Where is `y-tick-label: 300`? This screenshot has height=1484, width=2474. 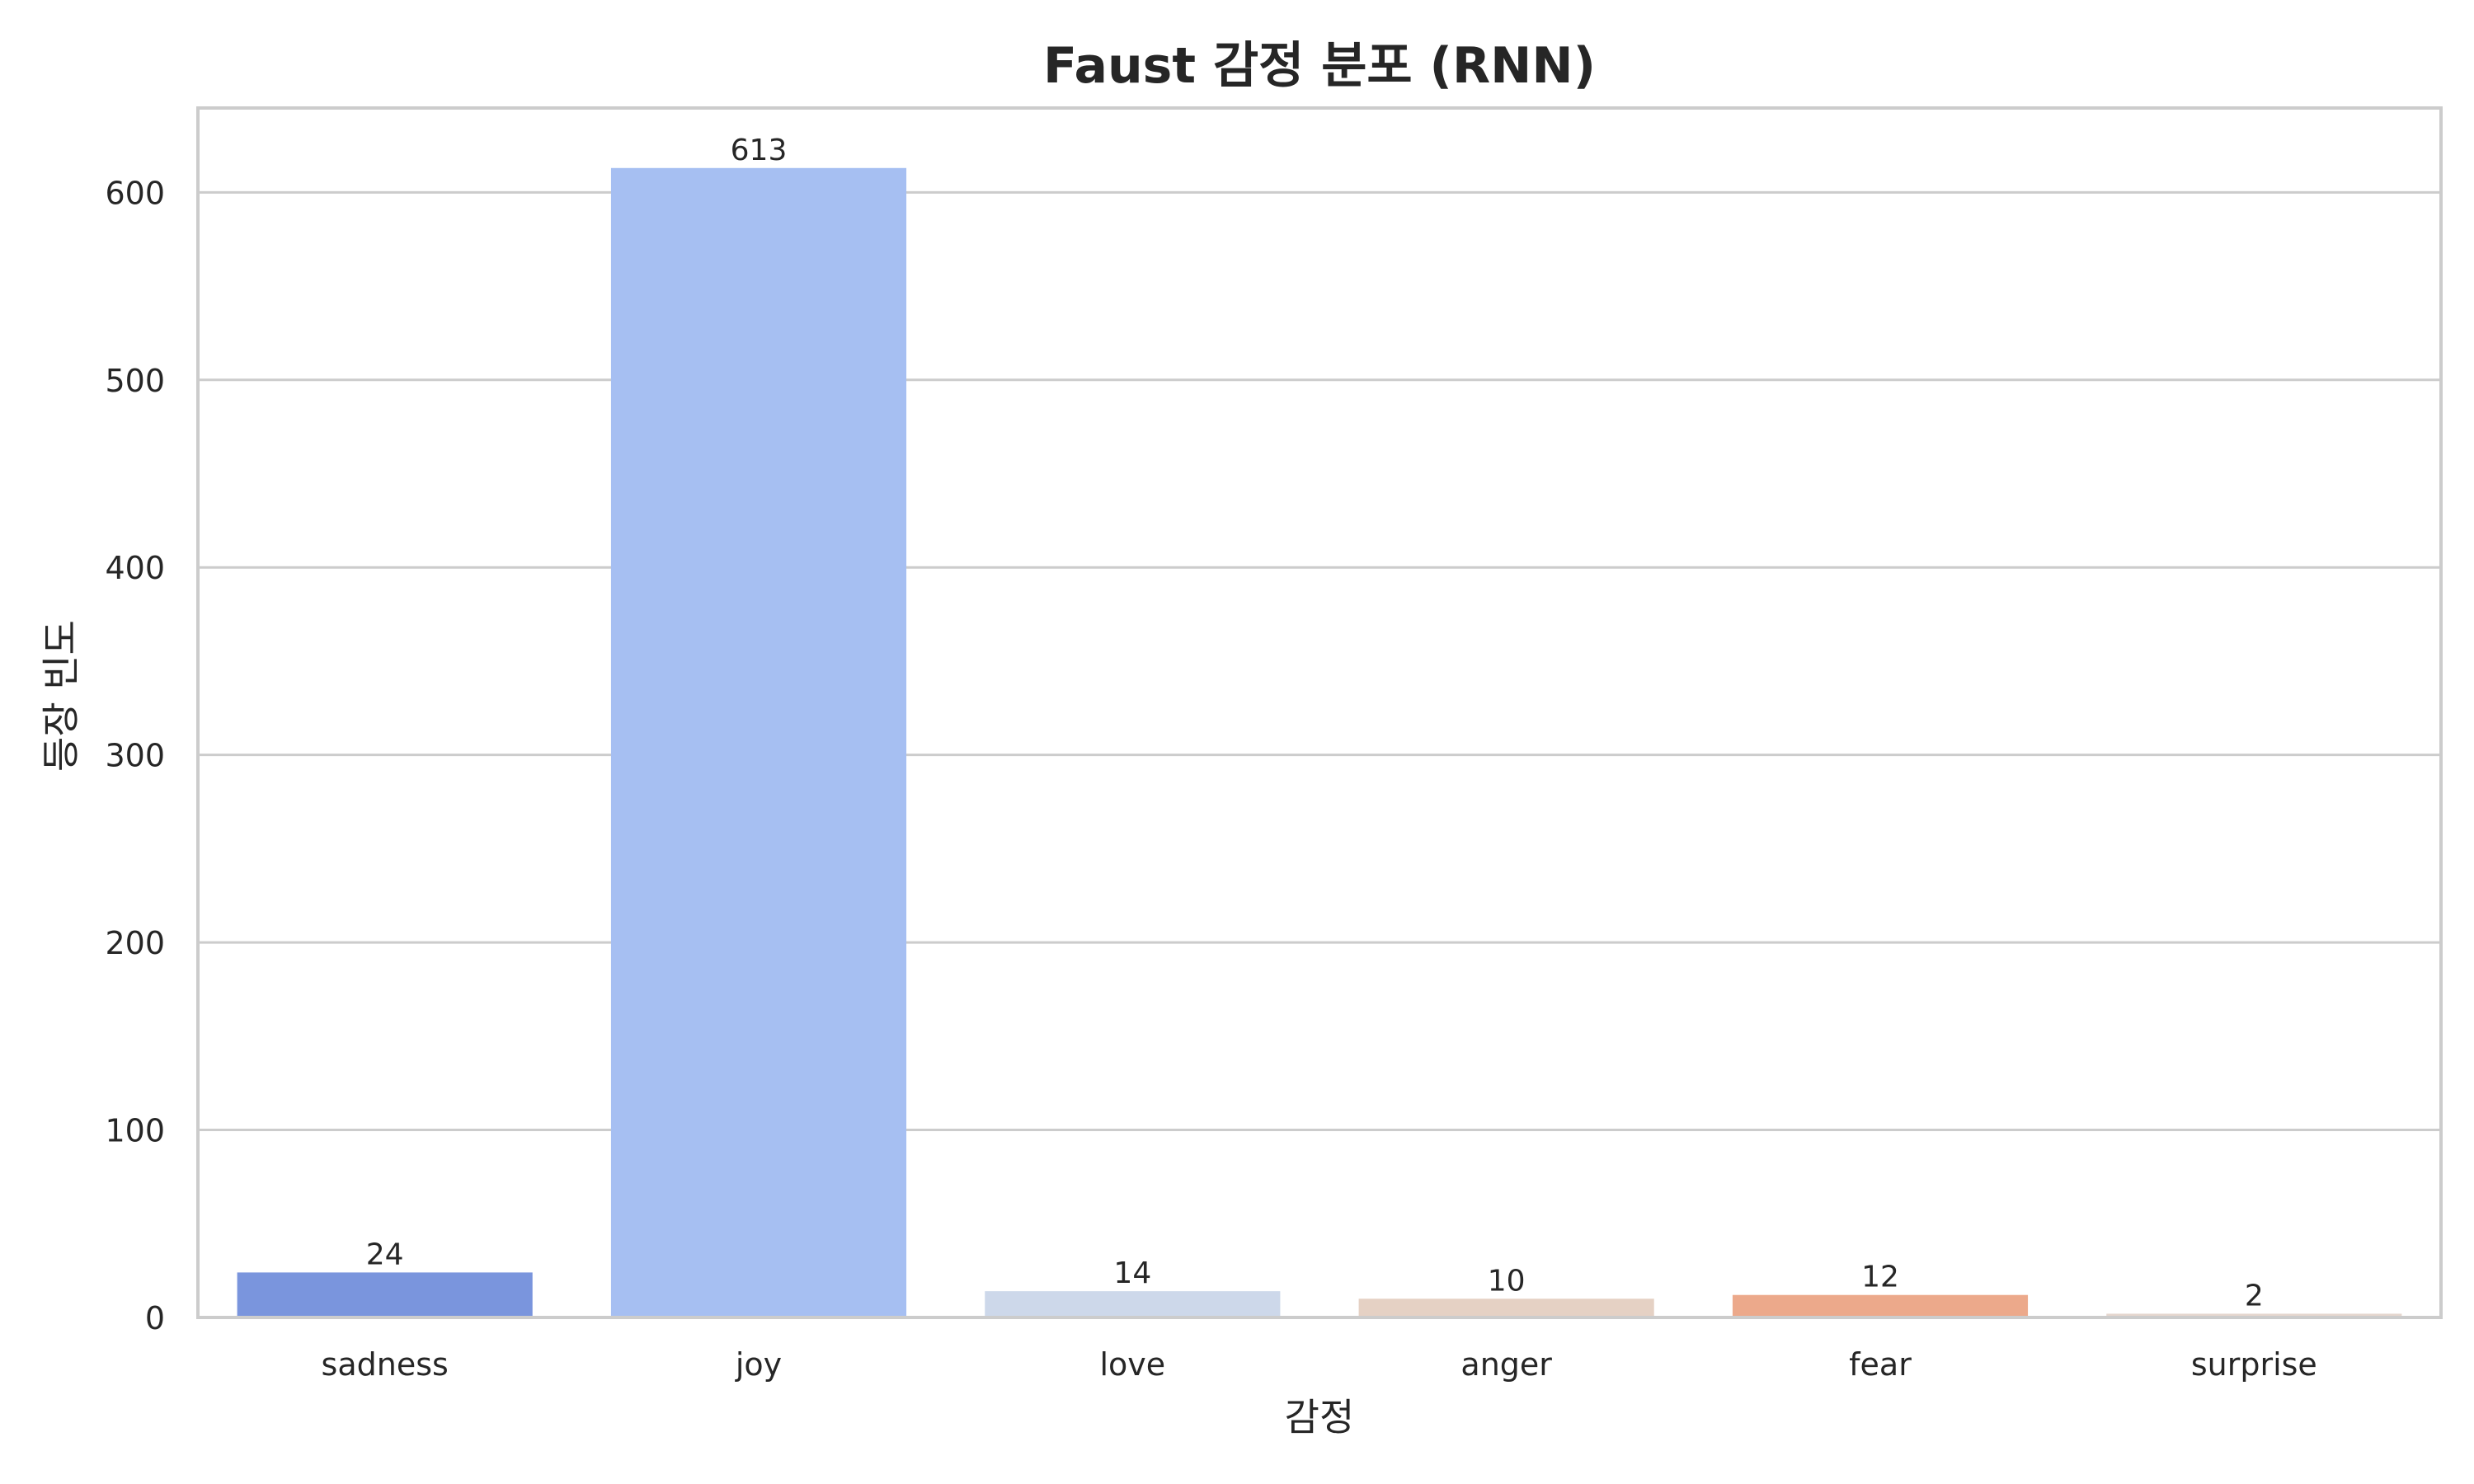
y-tick-label: 300 is located at coordinates (135, 756).